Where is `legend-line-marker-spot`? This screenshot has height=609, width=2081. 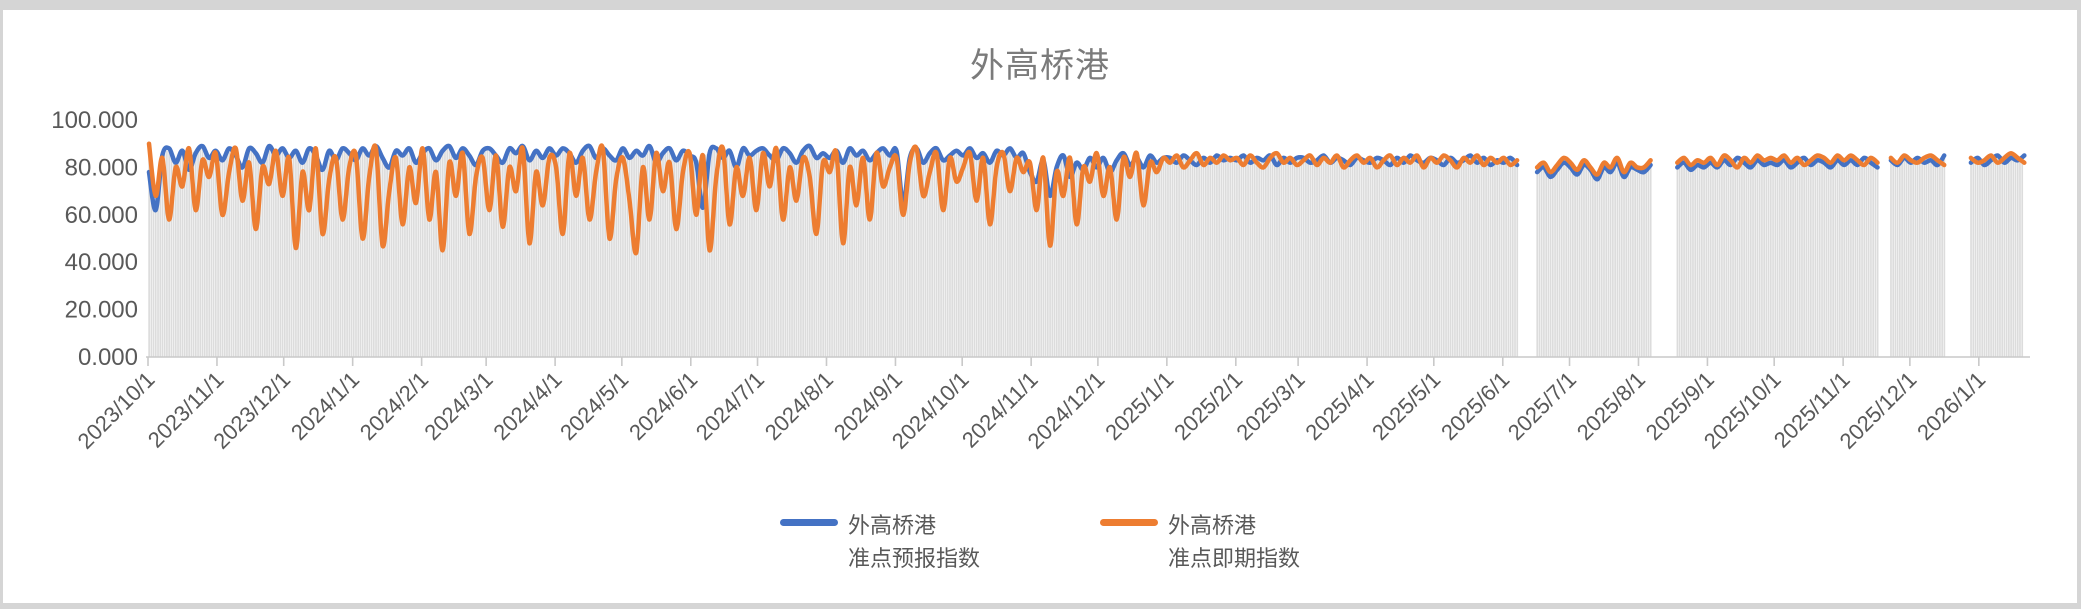
legend-line-marker-spot is located at coordinates (1129, 522).